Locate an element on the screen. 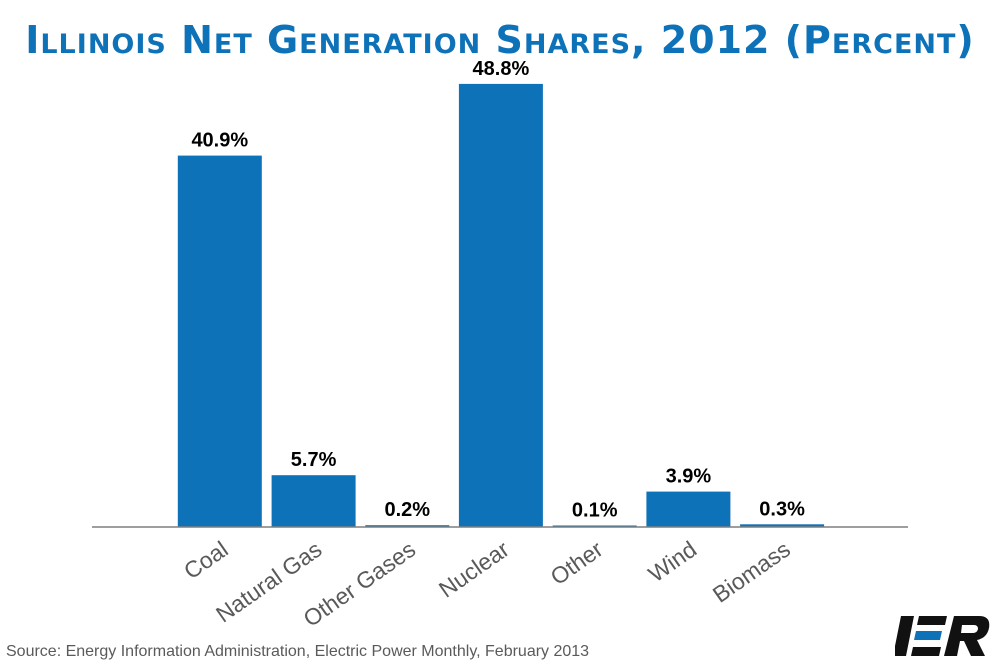  bar-wind is located at coordinates (688, 509).